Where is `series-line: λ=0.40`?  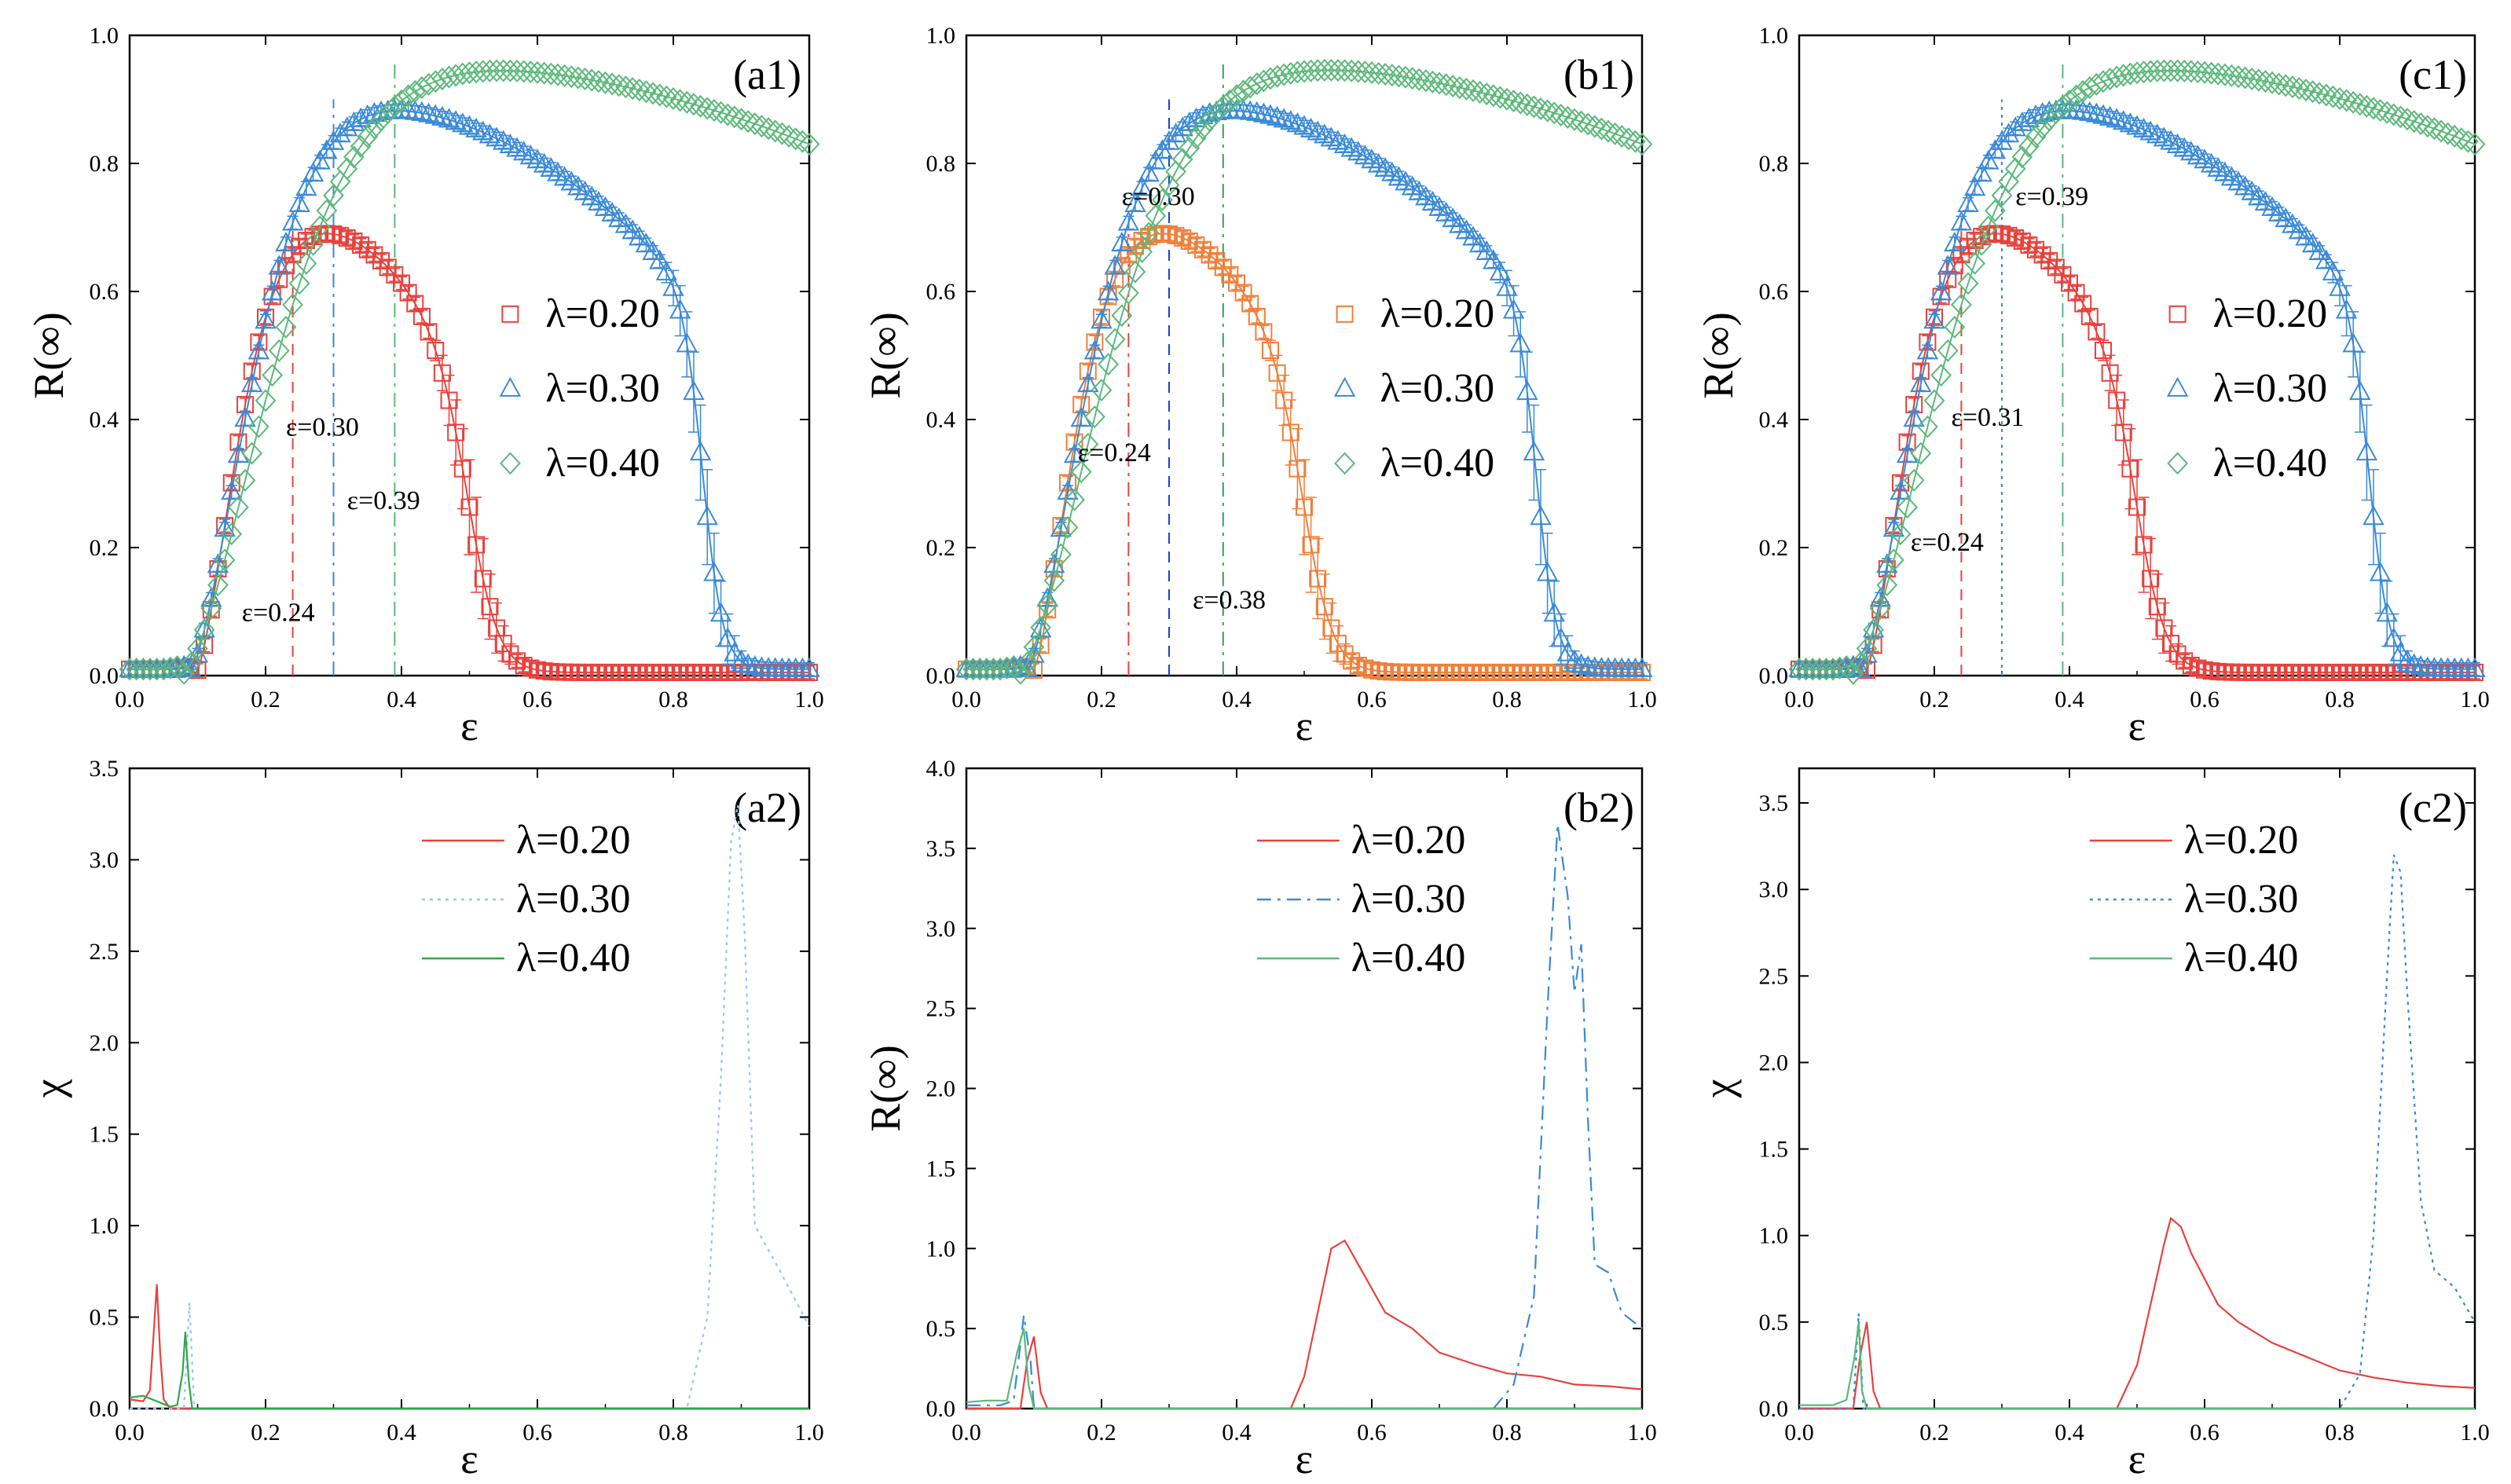 series-line: λ=0.40 is located at coordinates (2137, 1173).